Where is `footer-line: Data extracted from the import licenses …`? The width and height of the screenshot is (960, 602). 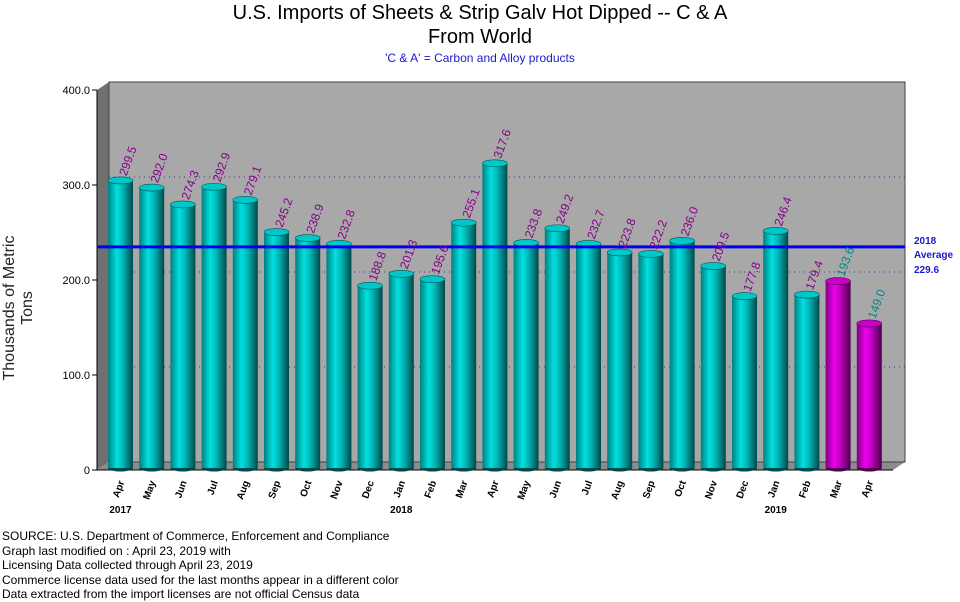 footer-line: Data extracted from the import licenses … is located at coordinates (181, 594).